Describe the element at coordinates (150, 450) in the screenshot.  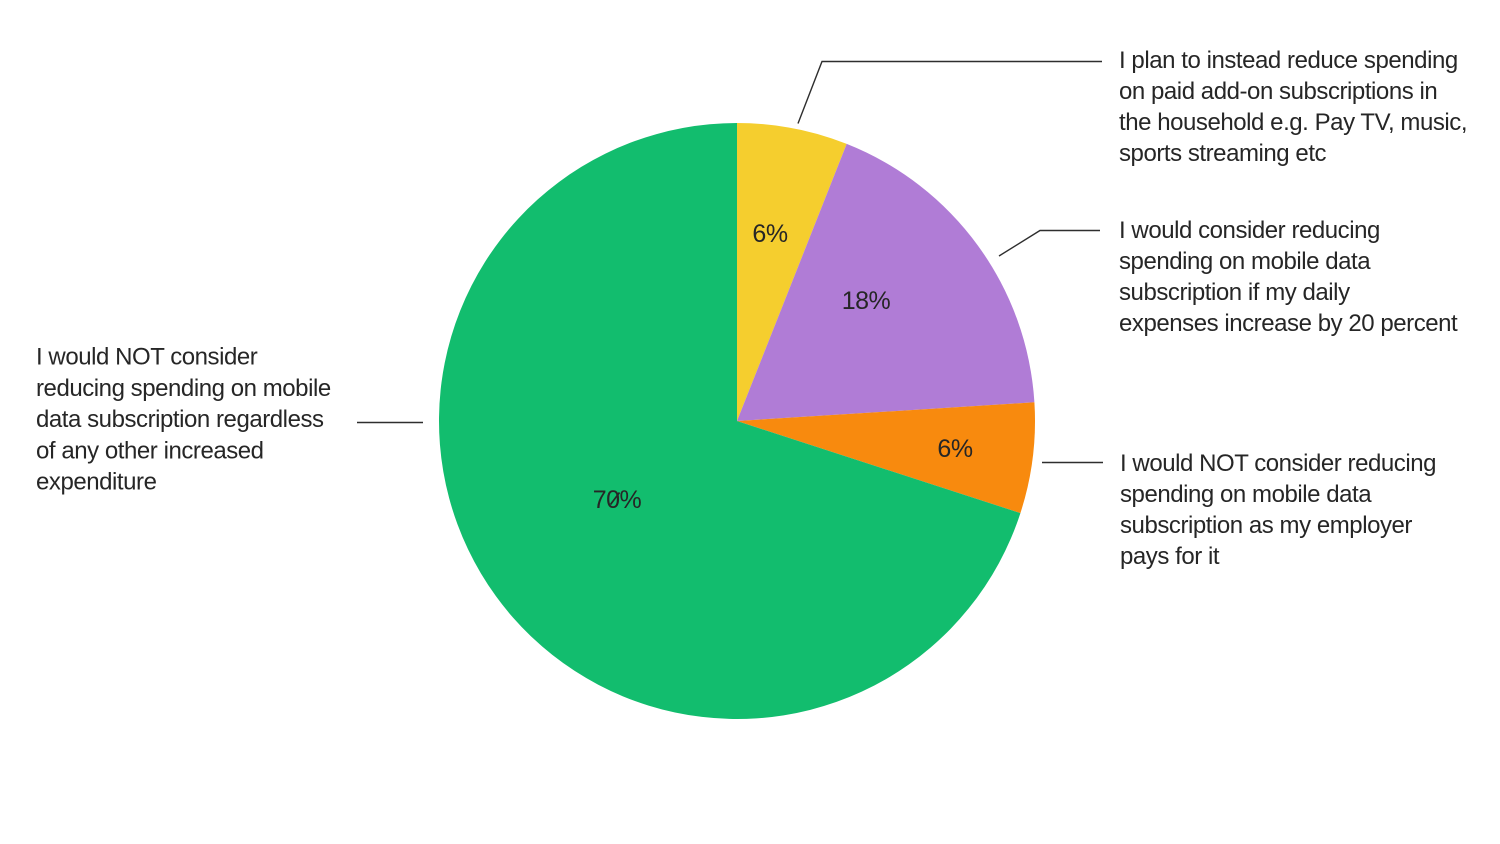
I see `svg-text: of any other increased` at that location.